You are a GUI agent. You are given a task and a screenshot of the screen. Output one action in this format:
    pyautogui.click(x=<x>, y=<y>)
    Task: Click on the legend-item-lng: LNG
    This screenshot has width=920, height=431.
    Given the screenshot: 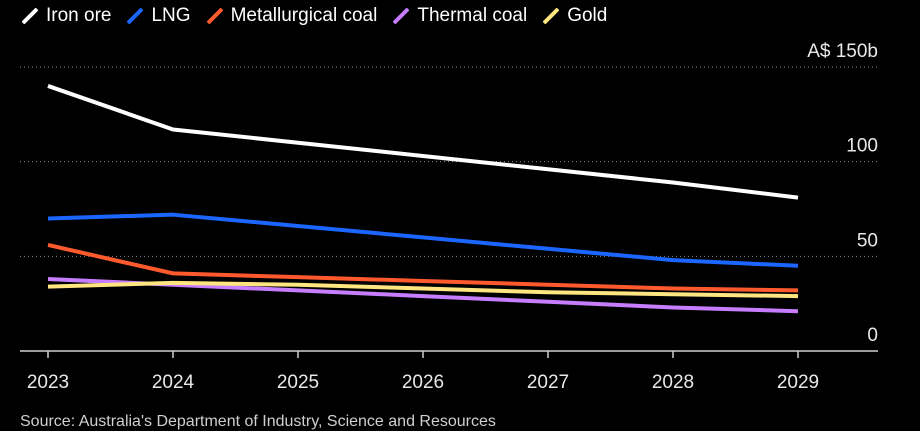 What is the action you would take?
    pyautogui.click(x=158, y=16)
    